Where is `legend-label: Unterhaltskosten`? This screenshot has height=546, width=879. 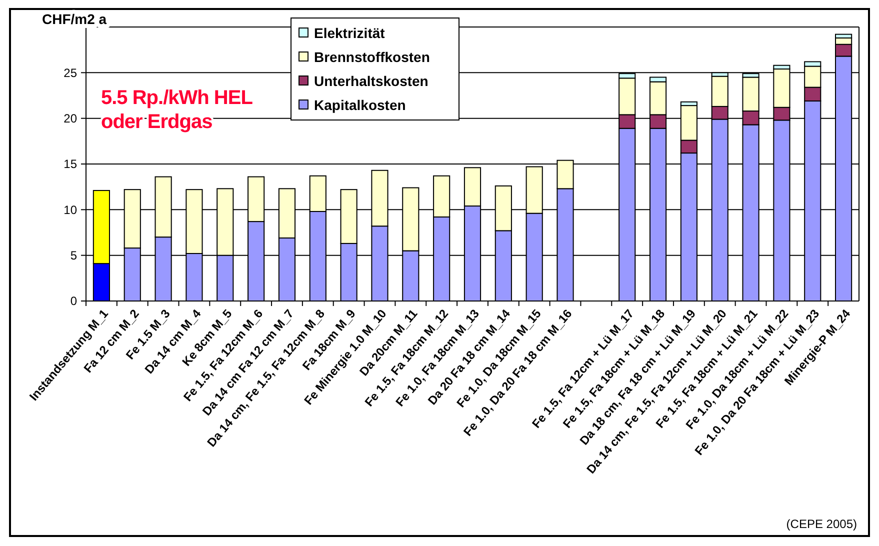 legend-label: Unterhaltskosten is located at coordinates (371, 80).